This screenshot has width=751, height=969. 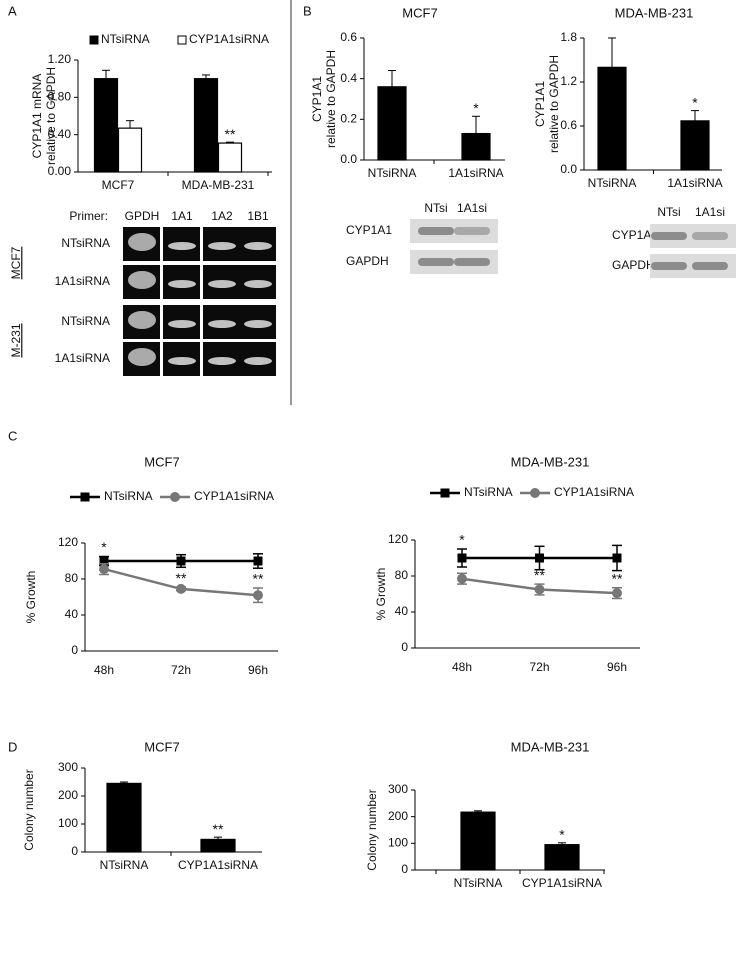 I want to click on y-tick-label: 0.40, so click(x=60, y=134).